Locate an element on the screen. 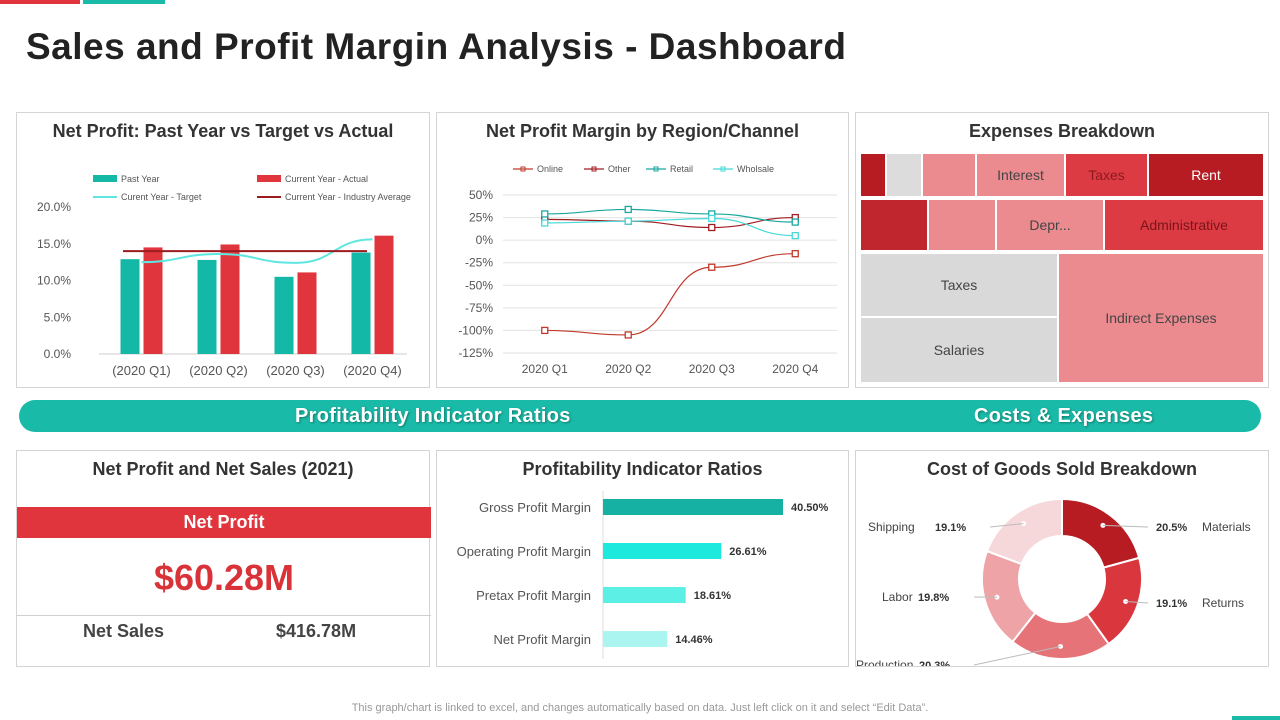  y-tick-label: 50% is located at coordinates (481, 195).